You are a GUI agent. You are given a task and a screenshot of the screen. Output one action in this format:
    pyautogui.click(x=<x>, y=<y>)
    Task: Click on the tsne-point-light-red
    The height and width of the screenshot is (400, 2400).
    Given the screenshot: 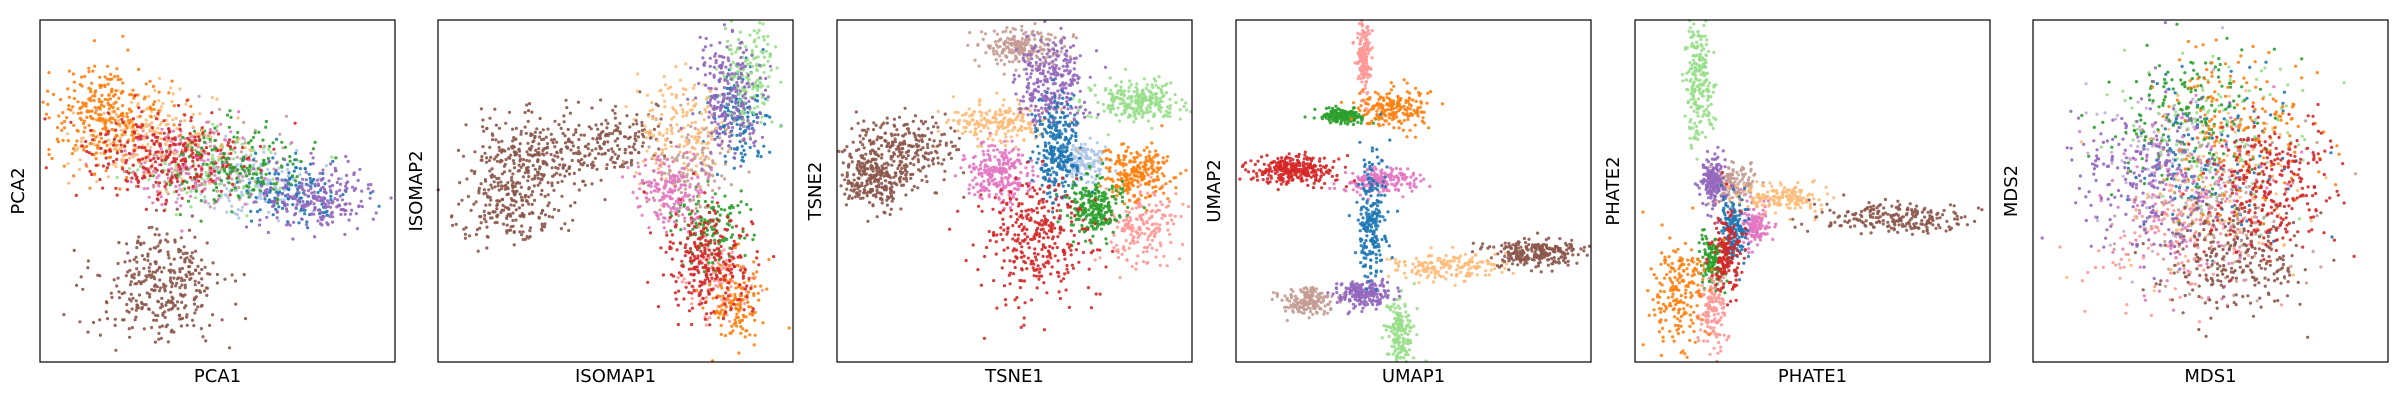 What is the action you would take?
    pyautogui.click(x=1118, y=258)
    